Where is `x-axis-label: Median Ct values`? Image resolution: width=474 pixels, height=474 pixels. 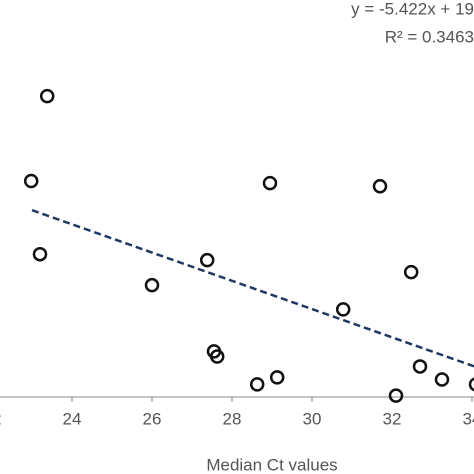 x-axis-label: Median Ct values is located at coordinates (271, 464).